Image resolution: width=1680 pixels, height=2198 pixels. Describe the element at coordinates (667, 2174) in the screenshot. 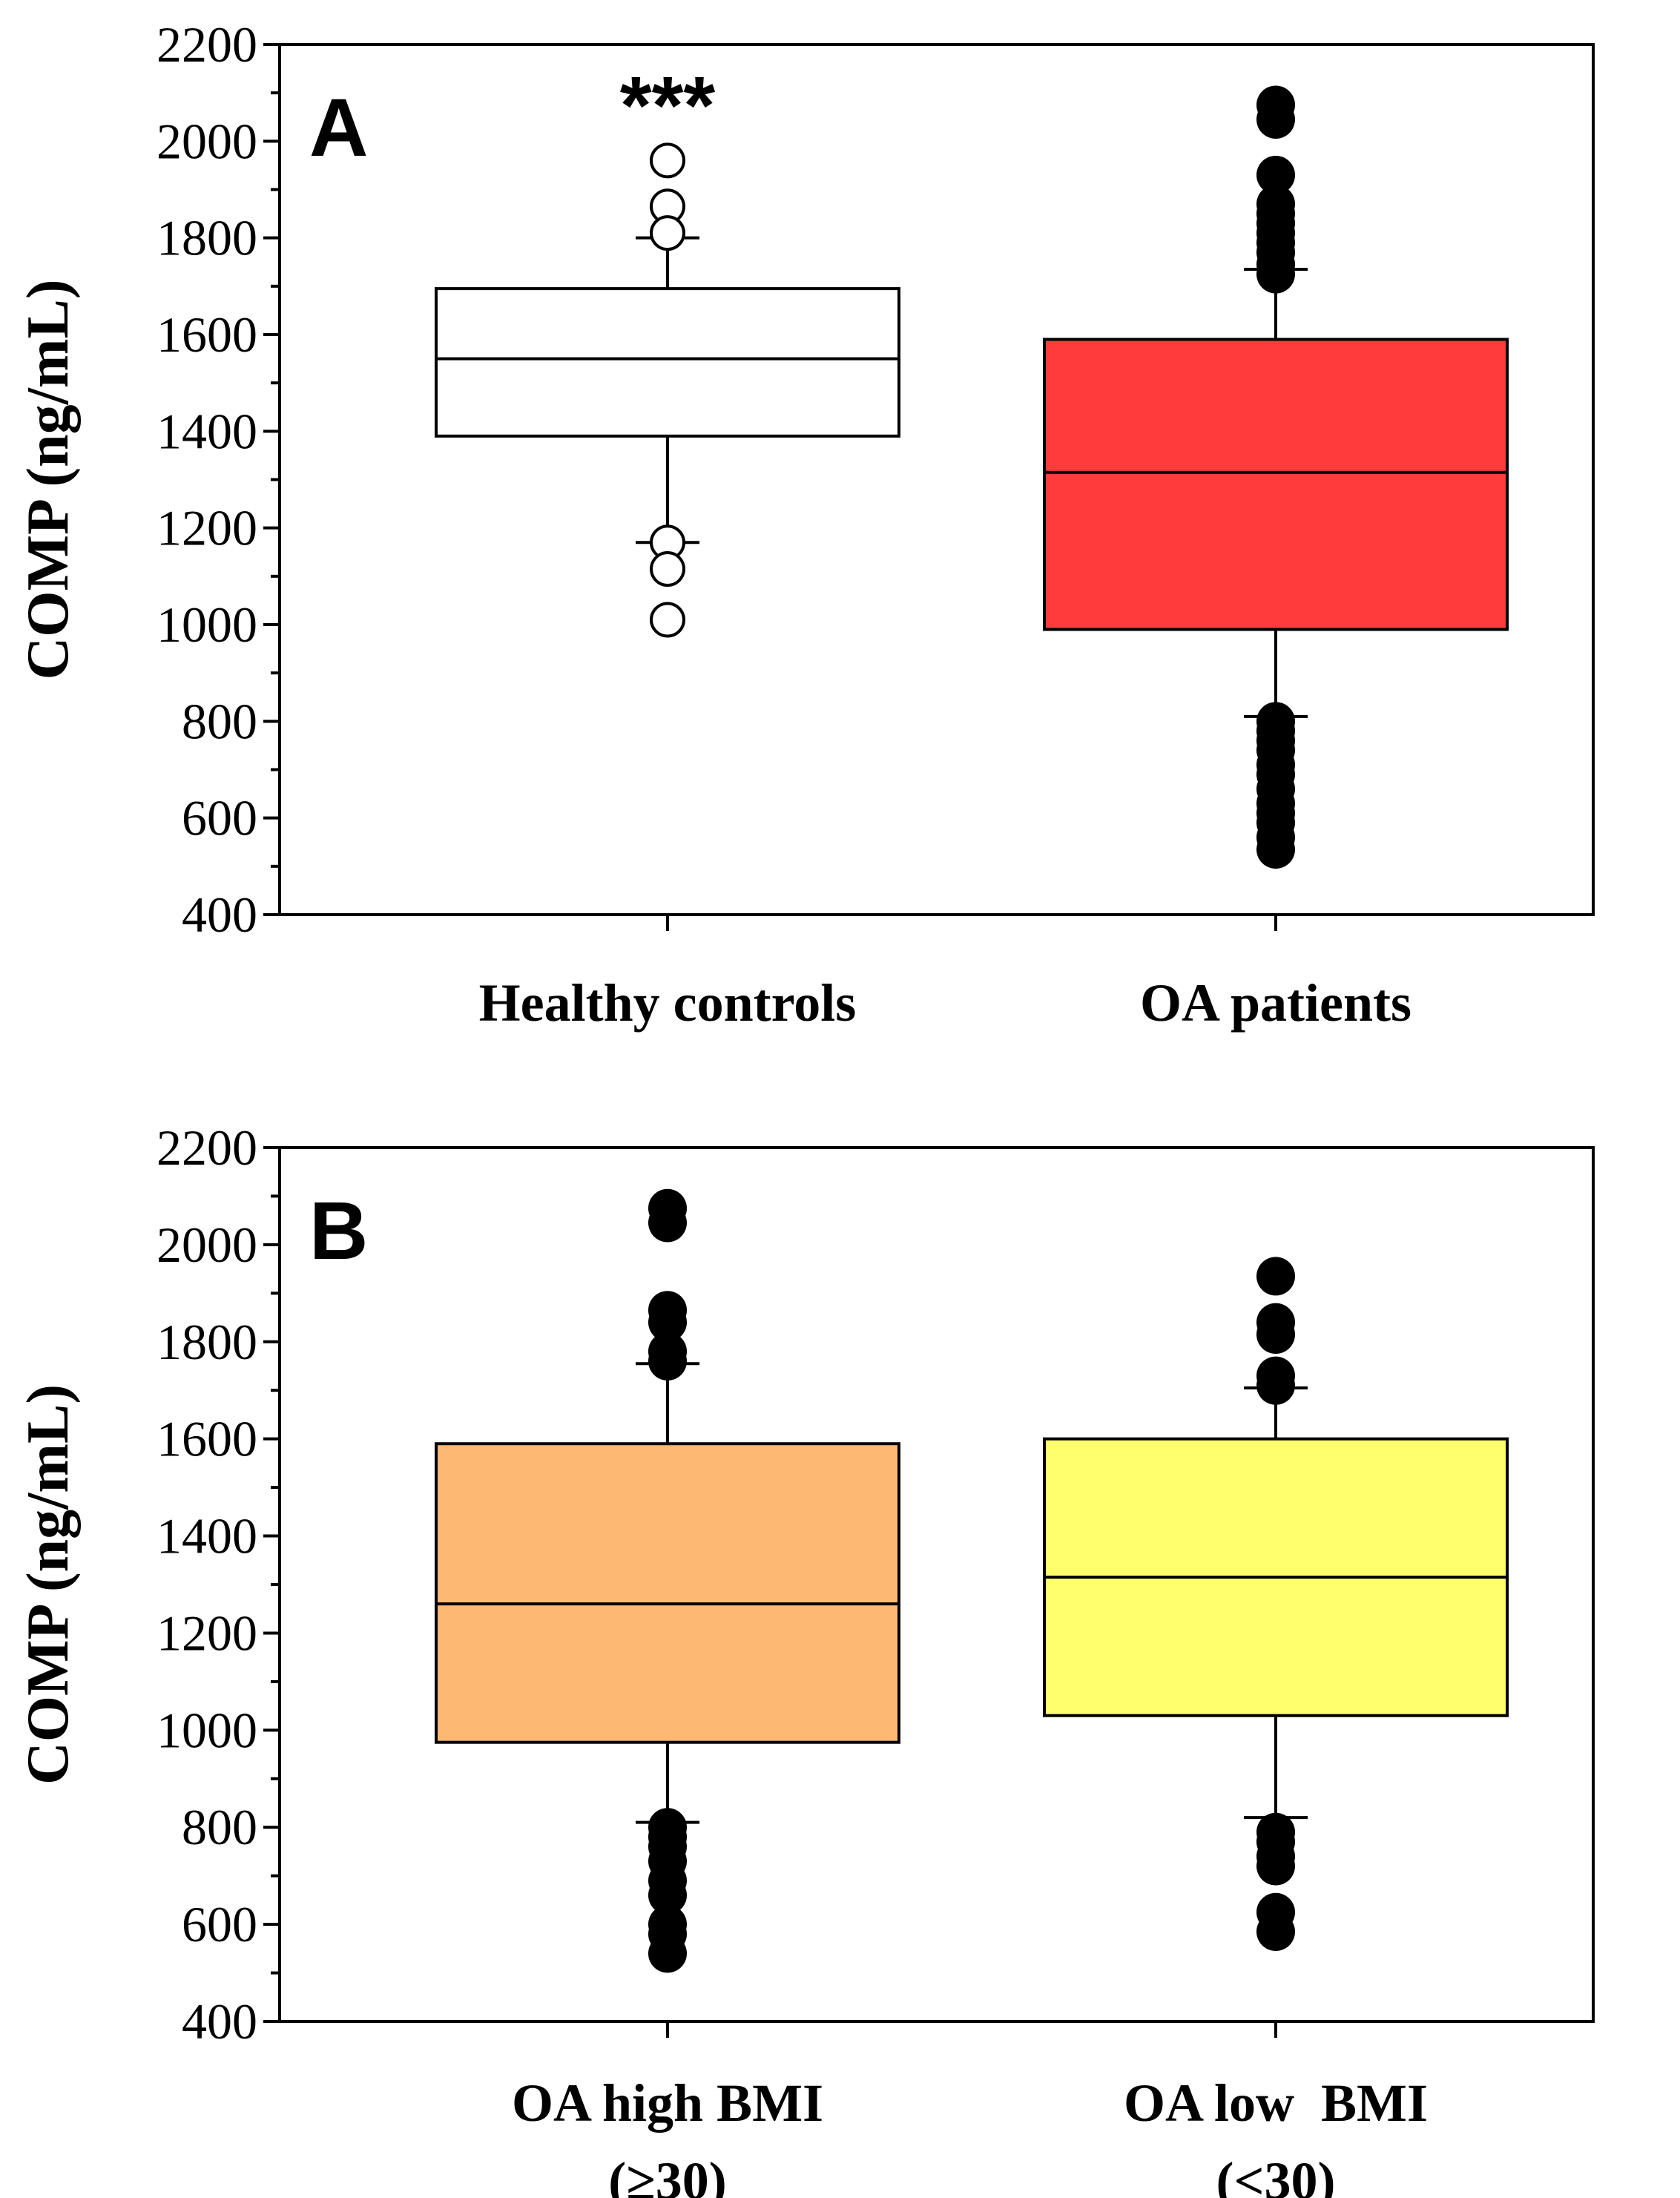

I see `category-label-line: (≥30)` at that location.